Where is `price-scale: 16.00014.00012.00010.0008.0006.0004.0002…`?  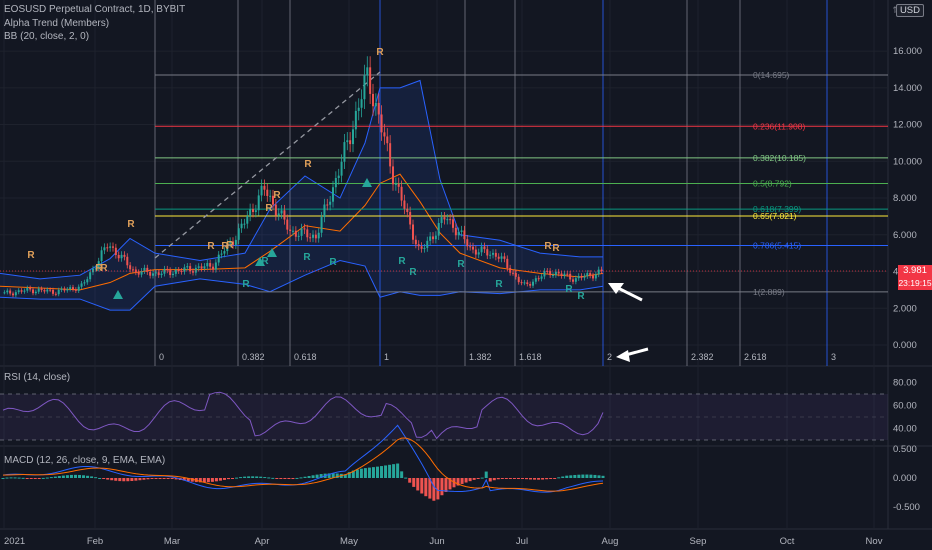 price-scale: 16.00014.00012.00010.0008.0006.0004.0002… is located at coordinates (907, 198).